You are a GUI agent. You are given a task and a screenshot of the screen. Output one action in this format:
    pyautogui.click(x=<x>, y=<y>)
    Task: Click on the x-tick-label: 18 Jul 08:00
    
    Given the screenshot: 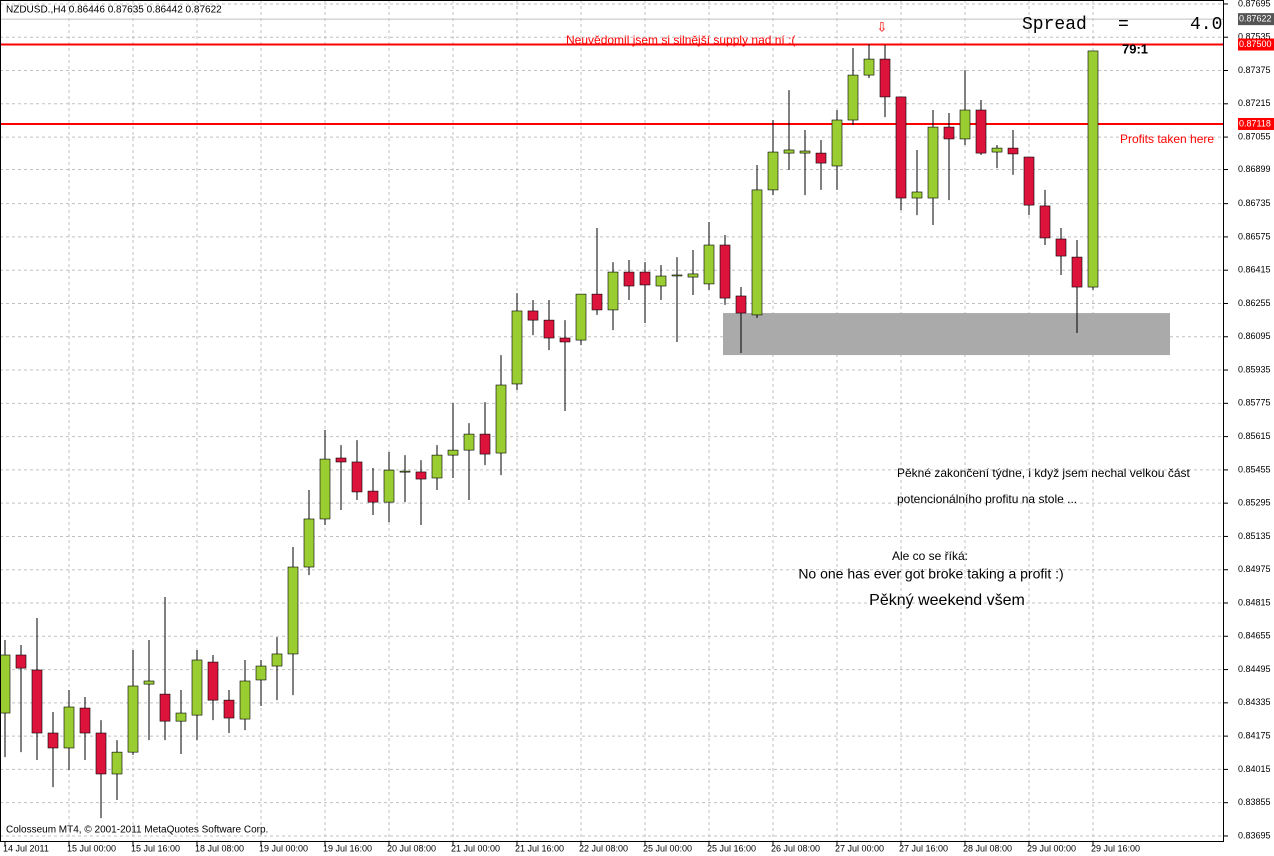 What is the action you would take?
    pyautogui.click(x=219, y=848)
    